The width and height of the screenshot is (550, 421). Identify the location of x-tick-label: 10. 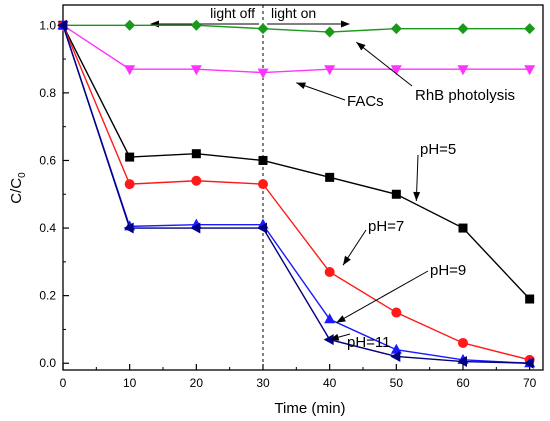
(130, 383).